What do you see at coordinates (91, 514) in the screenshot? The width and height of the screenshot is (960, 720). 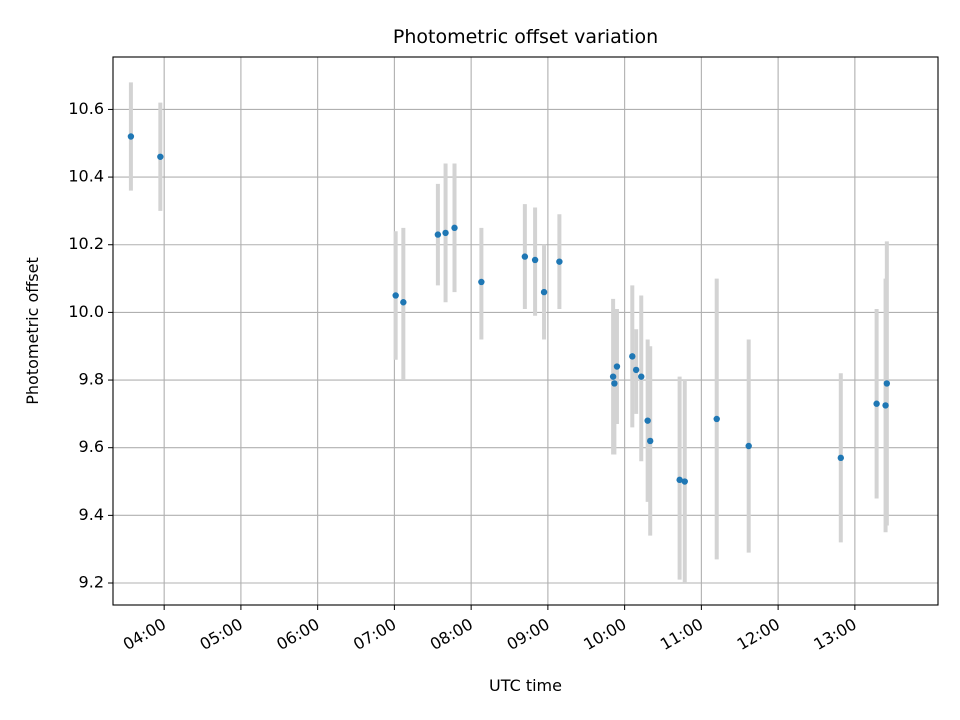 I see `y-tick-label: 9.4` at bounding box center [91, 514].